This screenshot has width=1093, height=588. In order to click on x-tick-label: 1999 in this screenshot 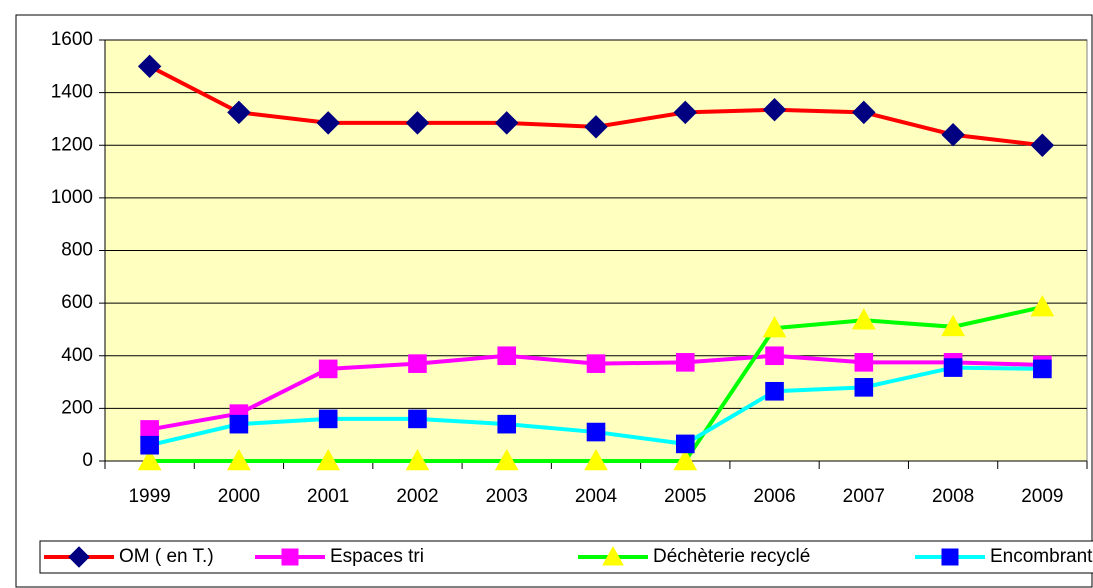, I will do `click(149, 496)`.